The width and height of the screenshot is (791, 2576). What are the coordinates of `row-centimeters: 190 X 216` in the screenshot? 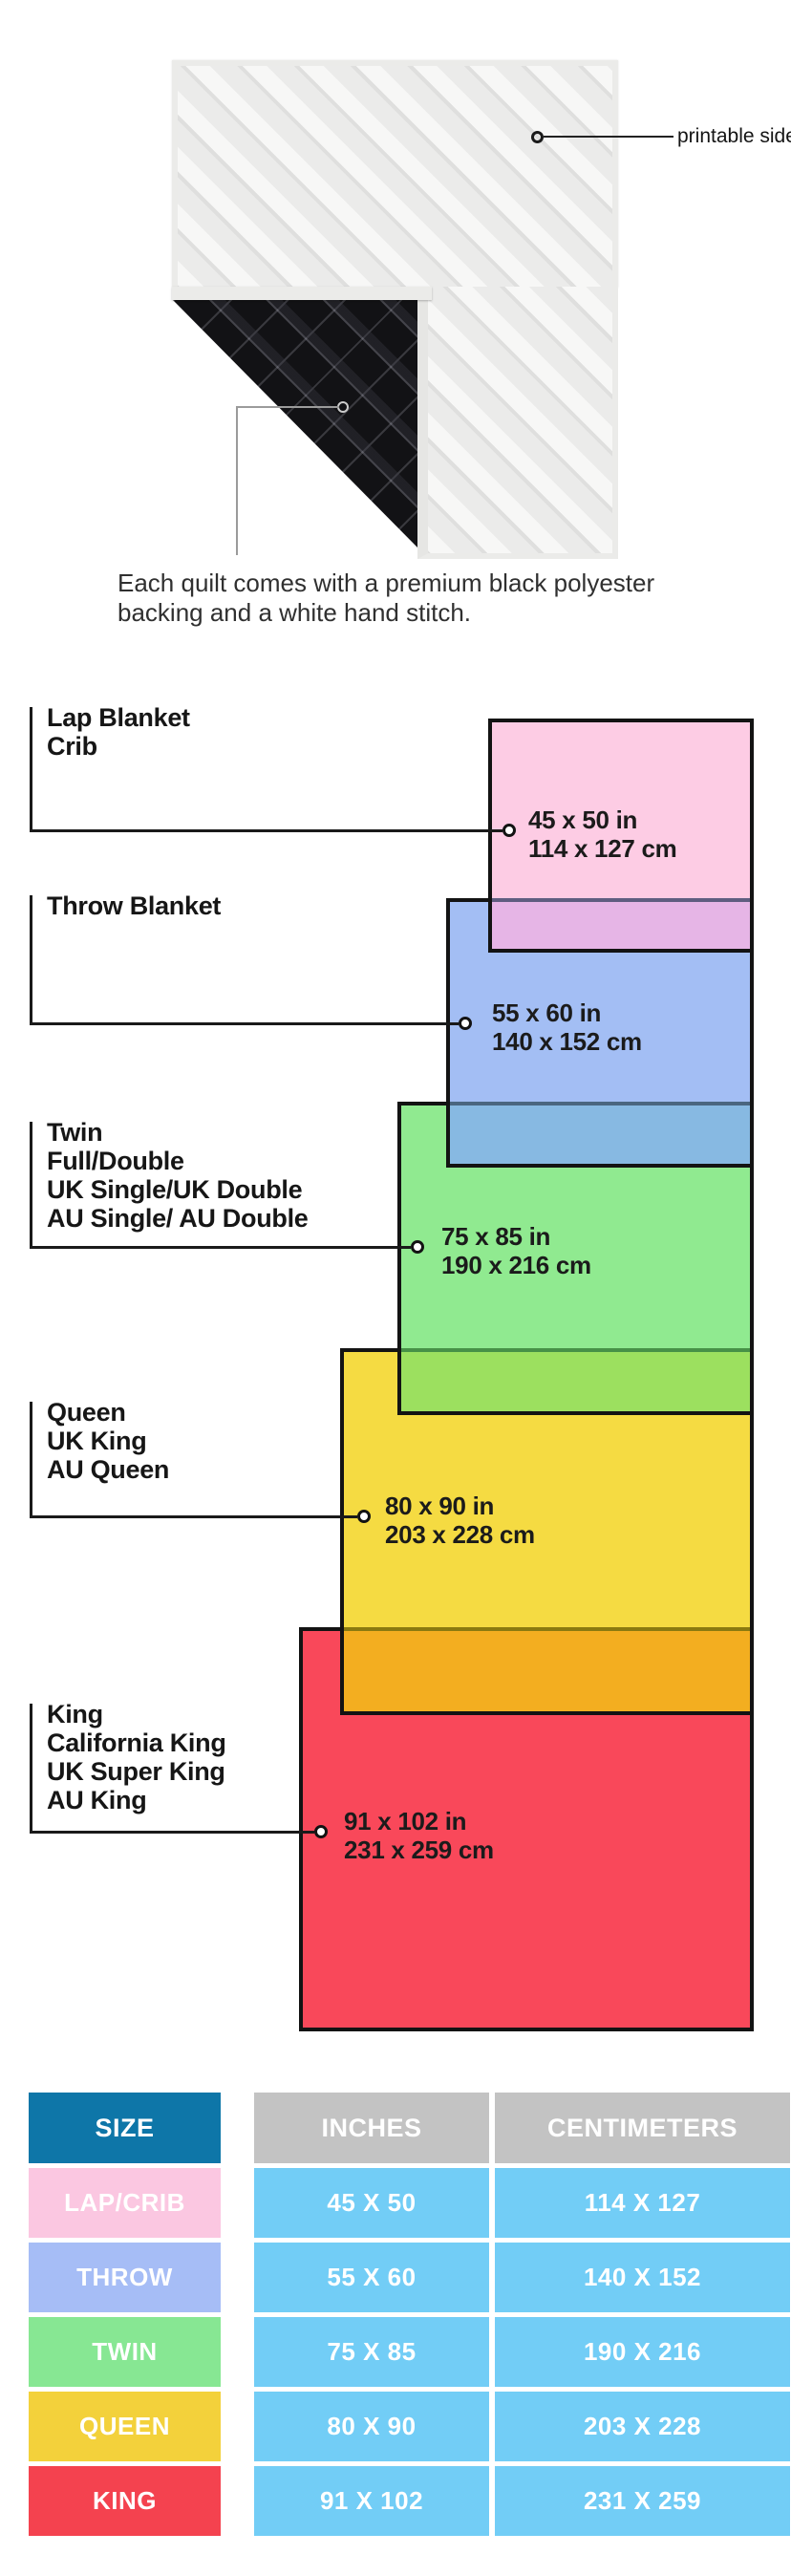 It's located at (642, 2352).